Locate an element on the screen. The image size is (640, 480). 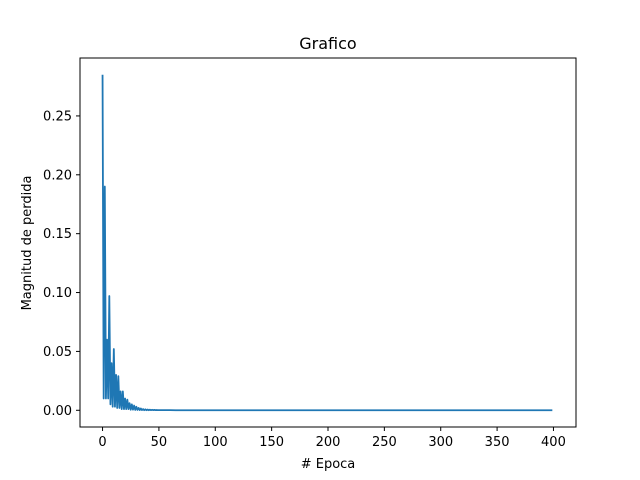
y-tick-label: 0.00 is located at coordinates (57, 411).